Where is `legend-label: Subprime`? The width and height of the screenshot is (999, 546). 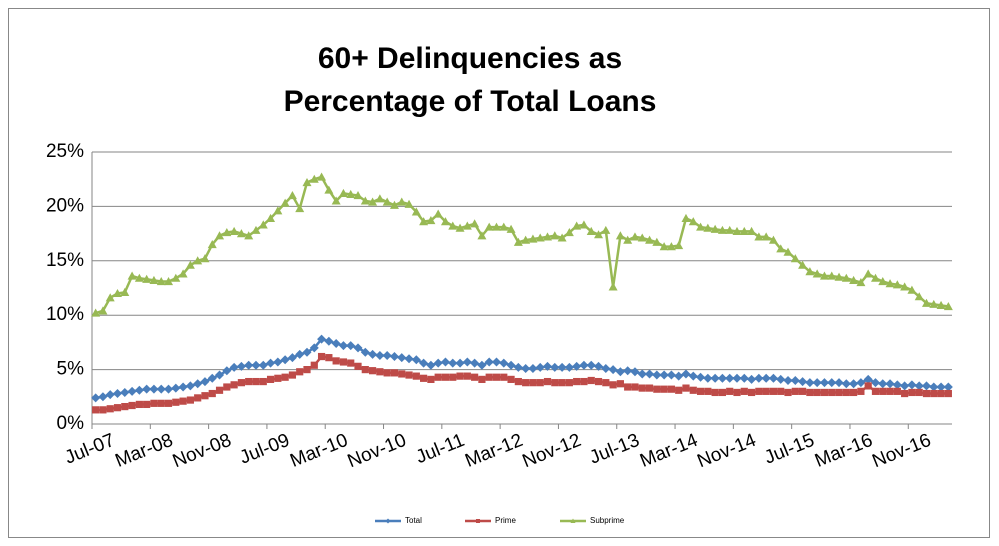
legend-label: Subprime is located at coordinates (607, 520).